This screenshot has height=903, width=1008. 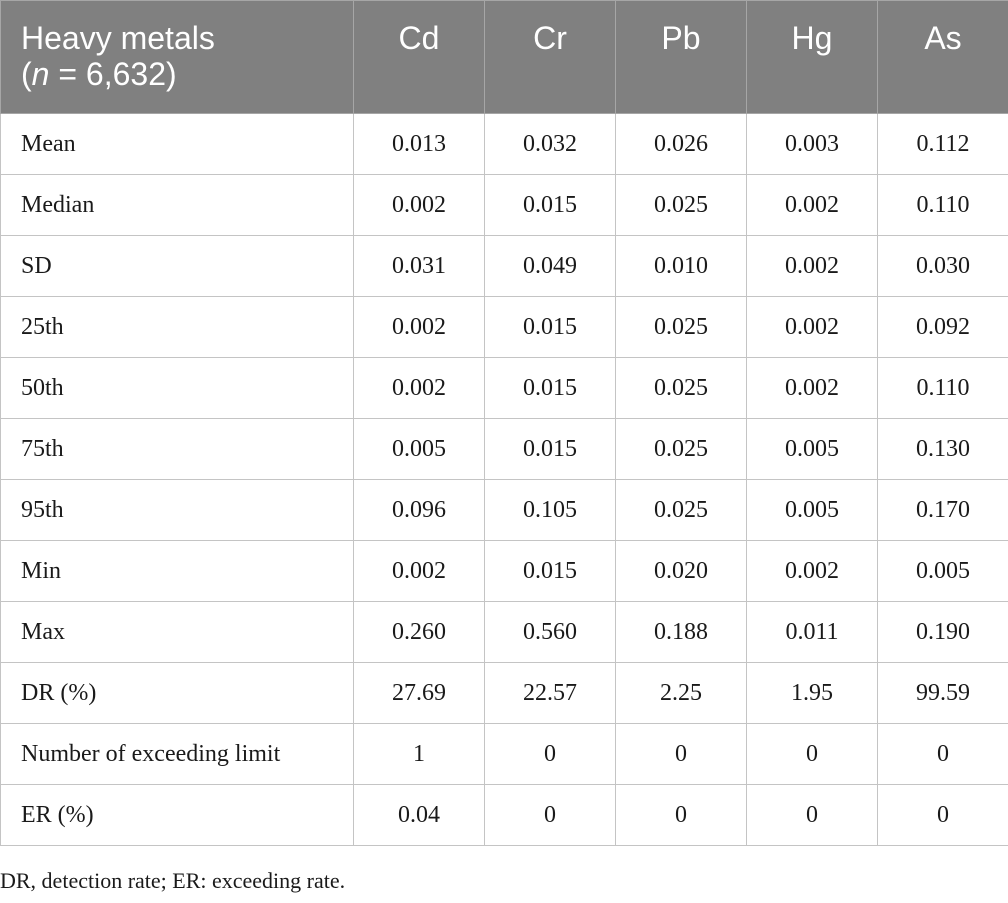 I want to click on table-cell: 0.020, so click(x=681, y=571).